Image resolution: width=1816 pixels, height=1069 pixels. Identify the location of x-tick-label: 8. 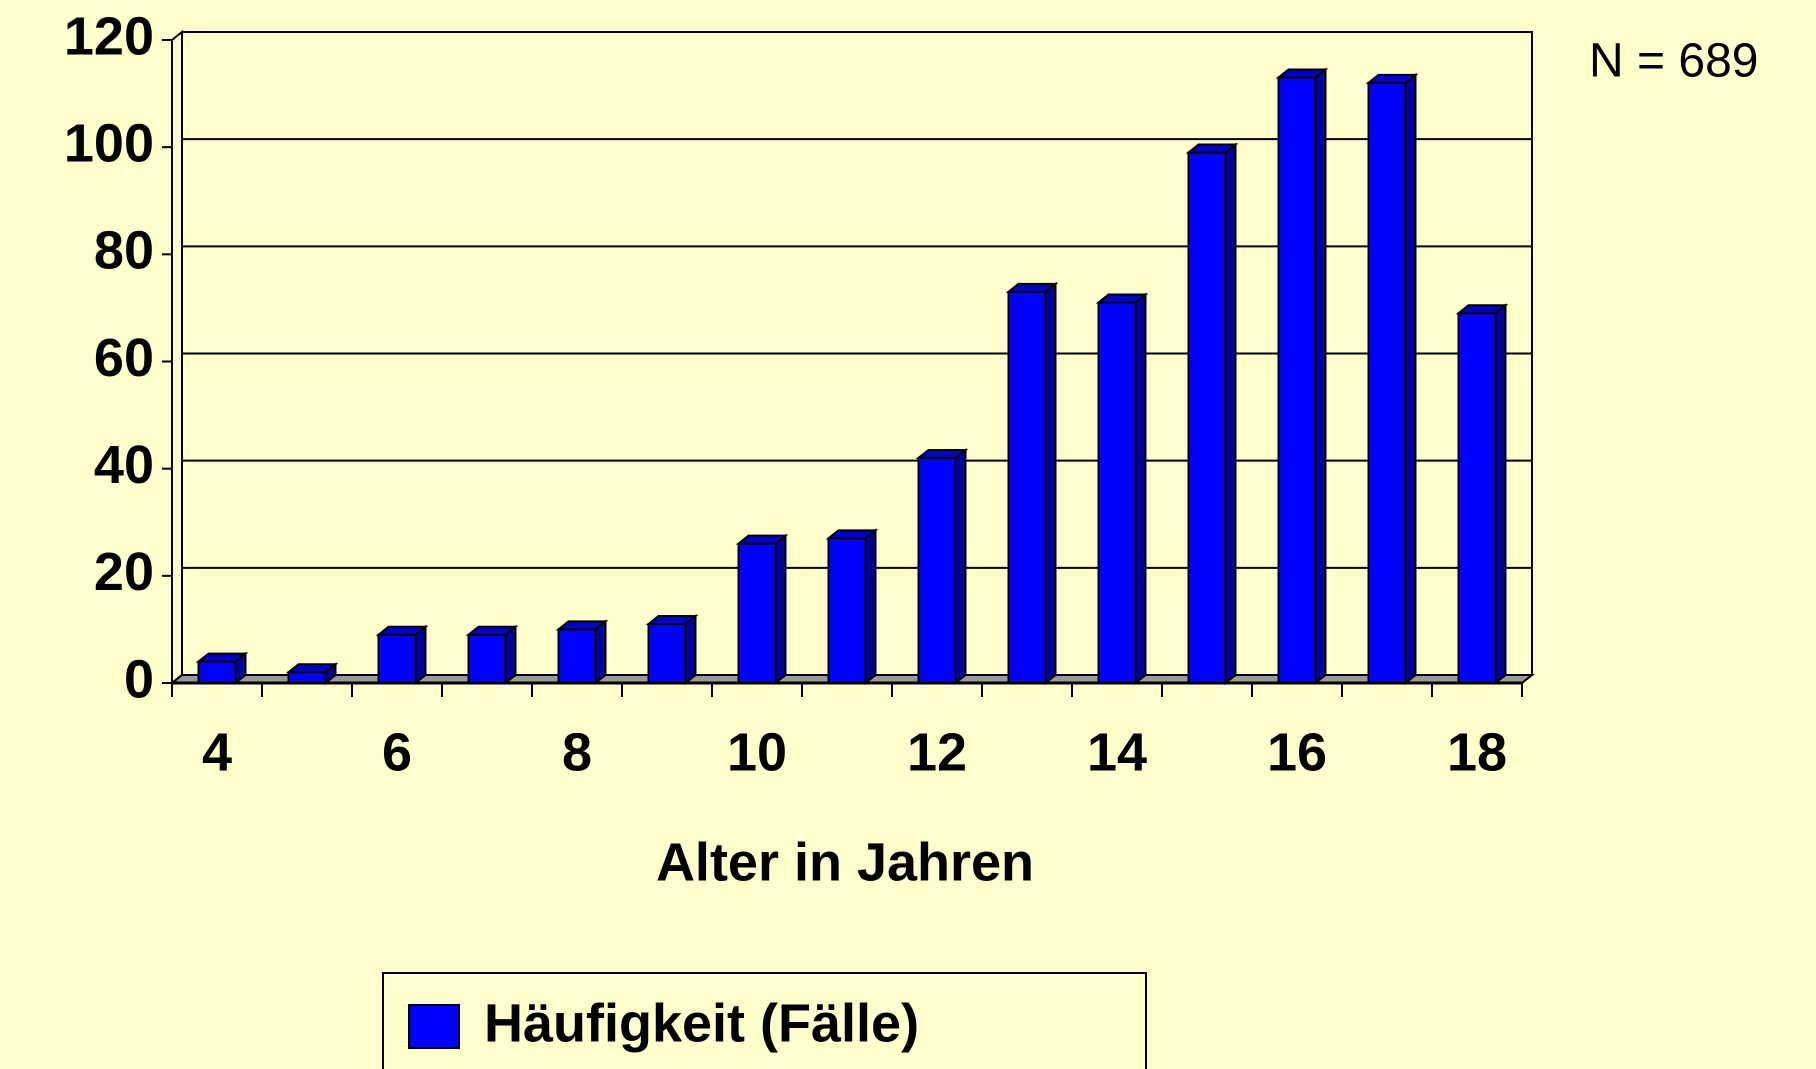
(577, 752).